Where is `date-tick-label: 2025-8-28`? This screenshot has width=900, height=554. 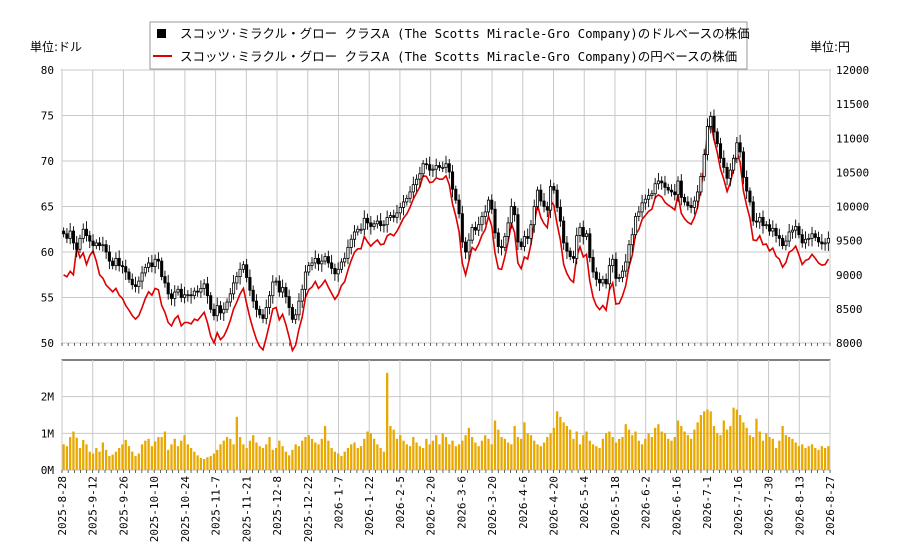
date-tick-label: 2025-8-28 is located at coordinates (62, 506).